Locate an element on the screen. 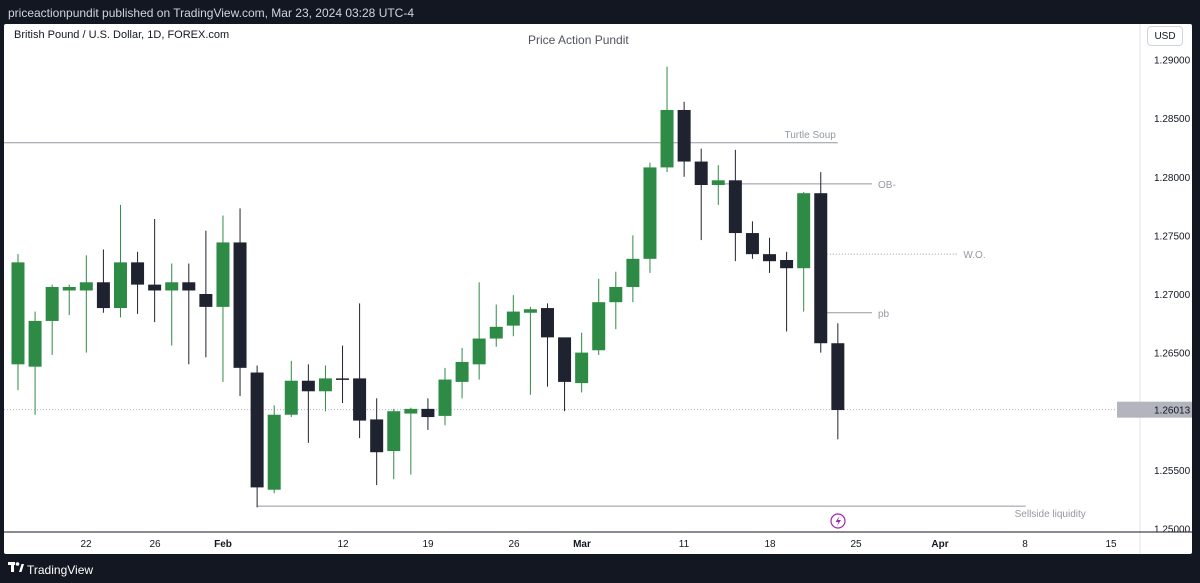 The height and width of the screenshot is (583, 1200). annotation-label: OB- is located at coordinates (887, 185).